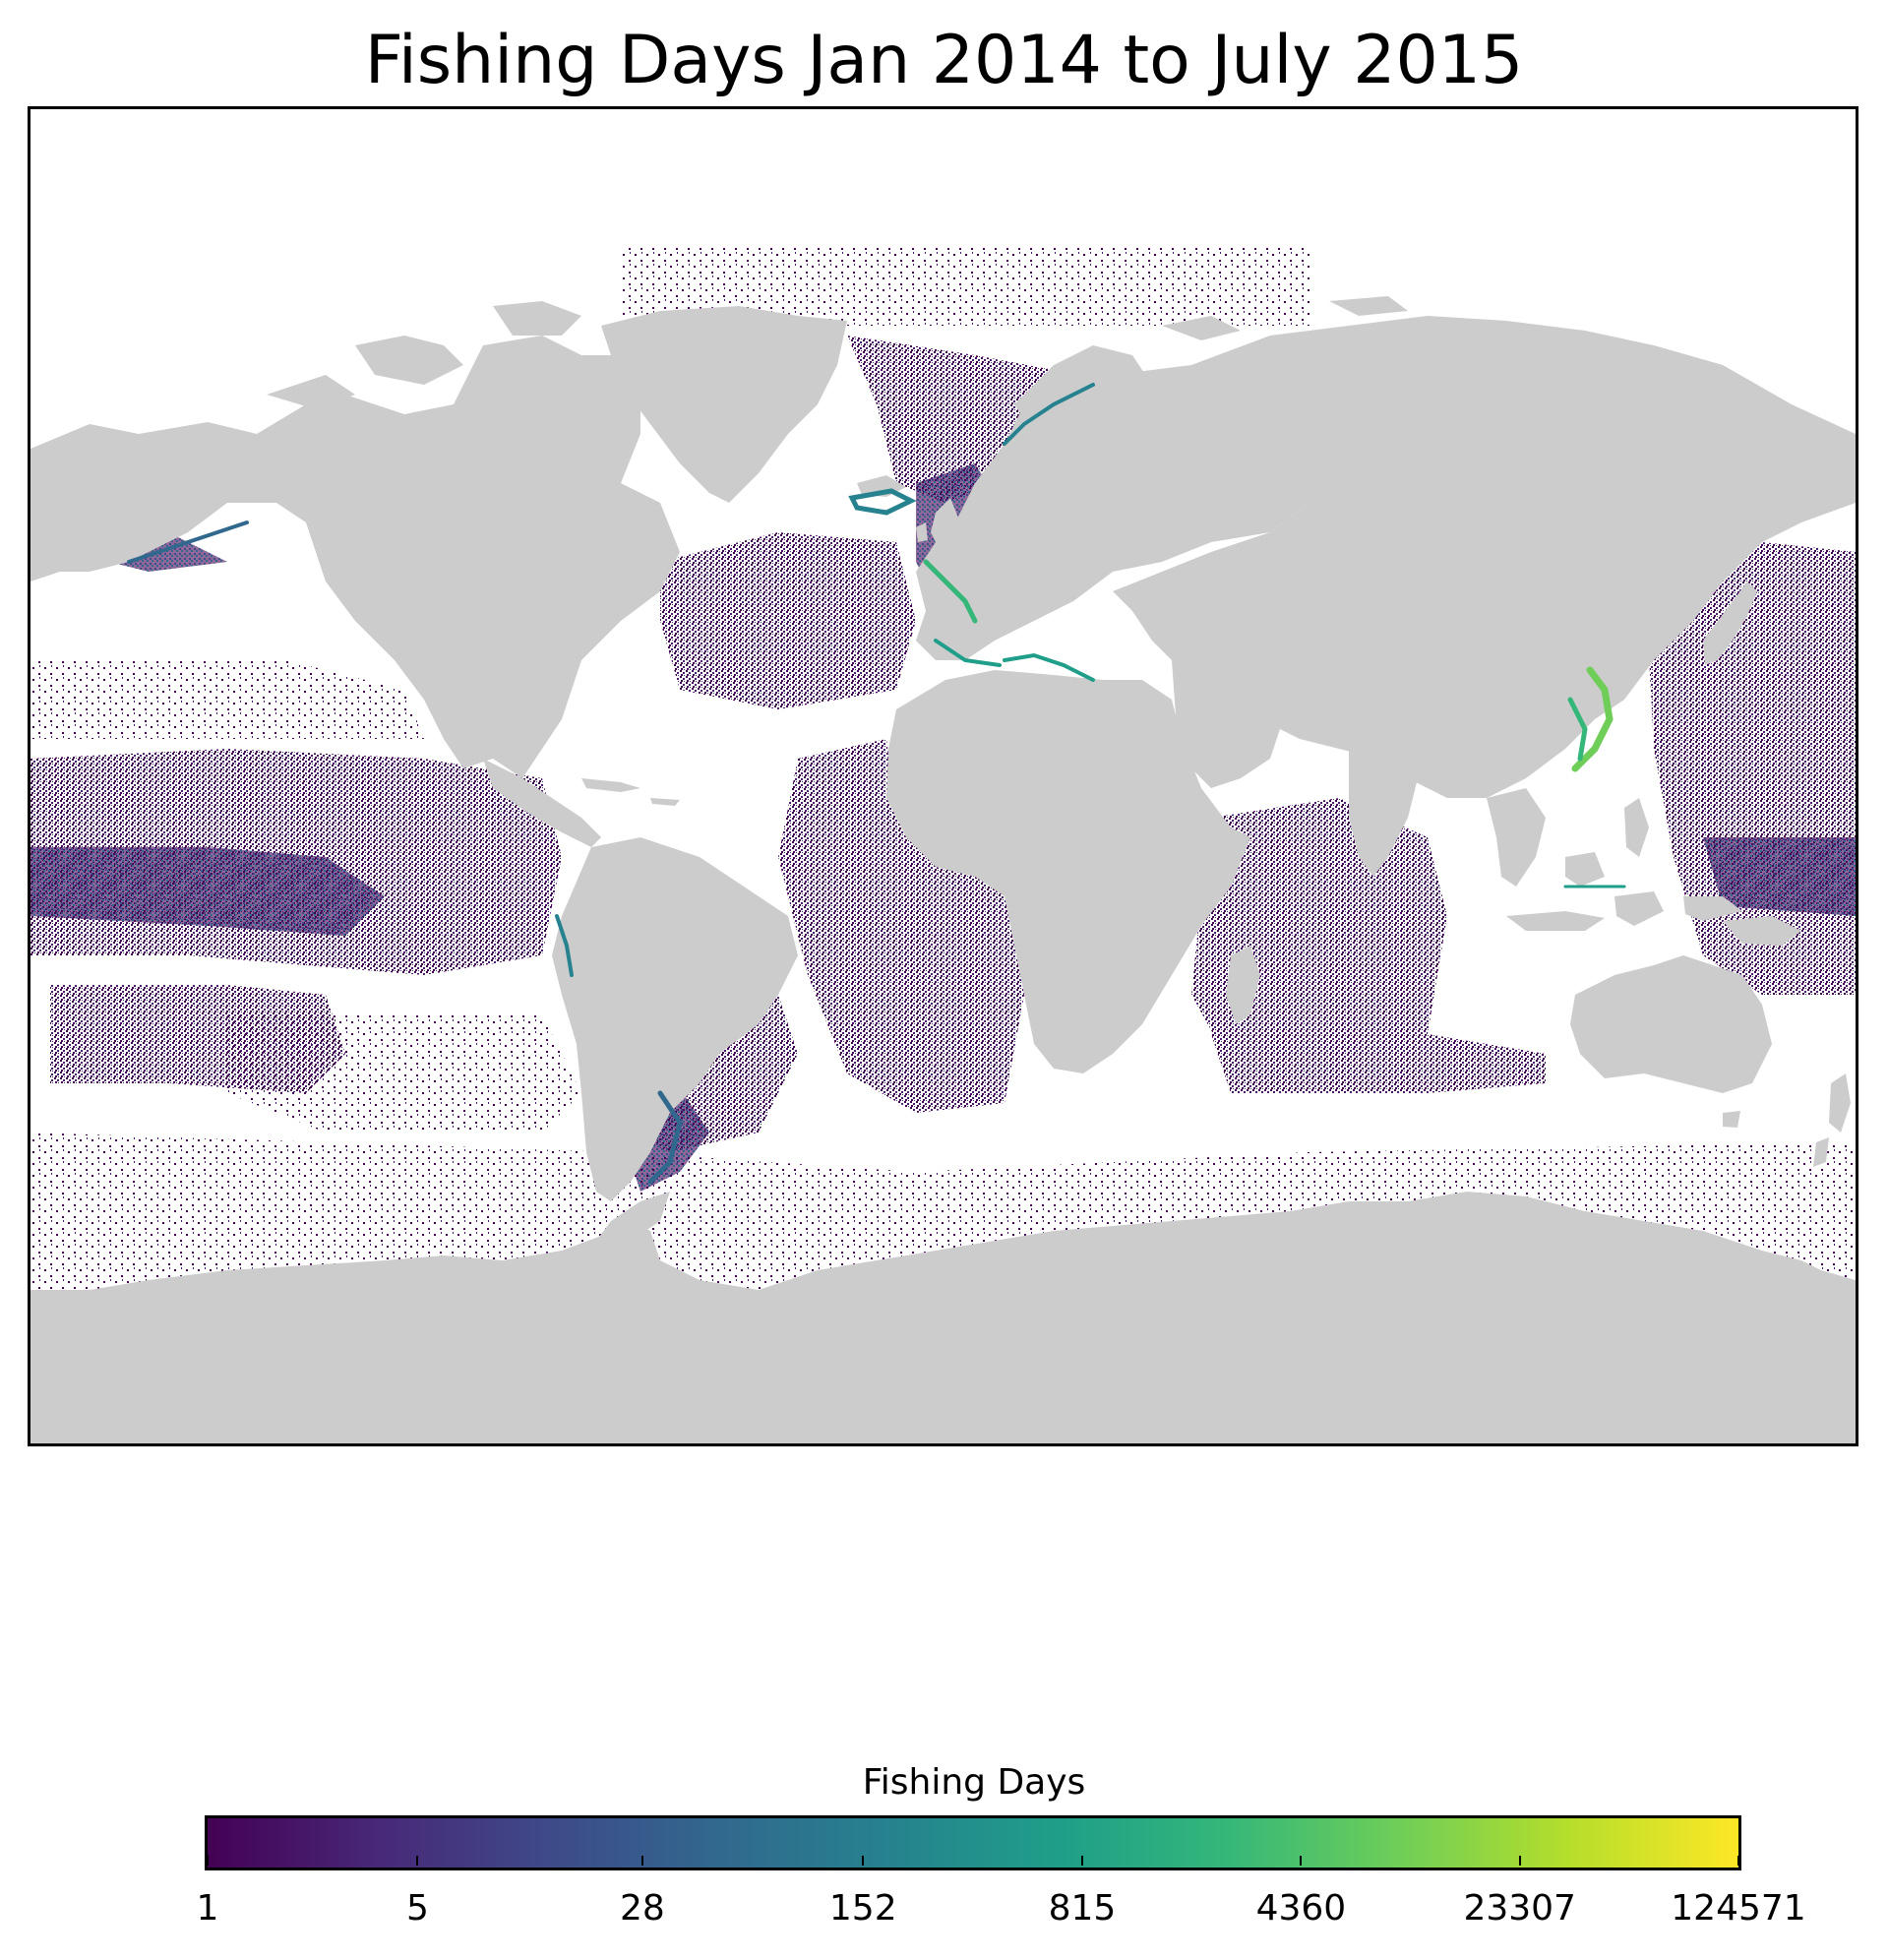  Describe the element at coordinates (1577, 729) in the screenshot. I see `hotspot-yellow-sea` at that location.